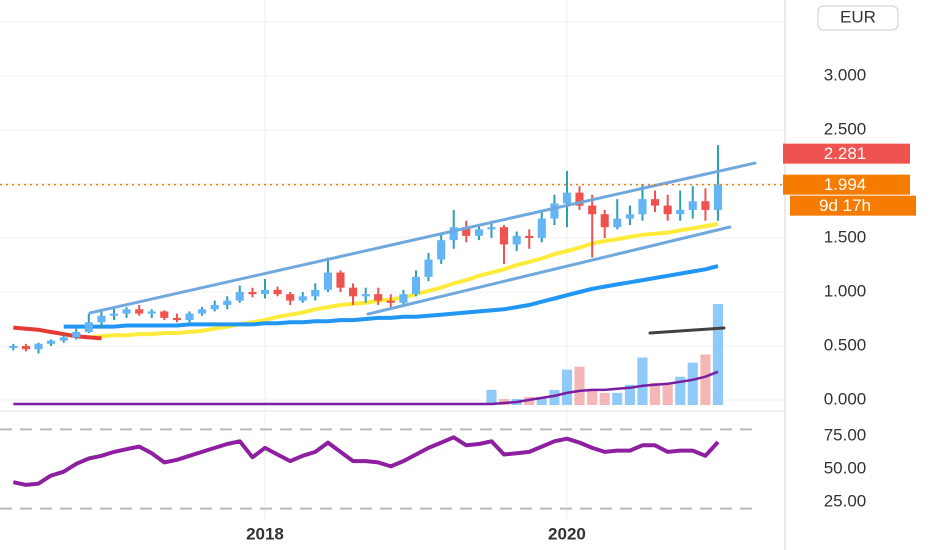 The width and height of the screenshot is (932, 550). I want to click on y-tick-label: 1.000, so click(845, 290).